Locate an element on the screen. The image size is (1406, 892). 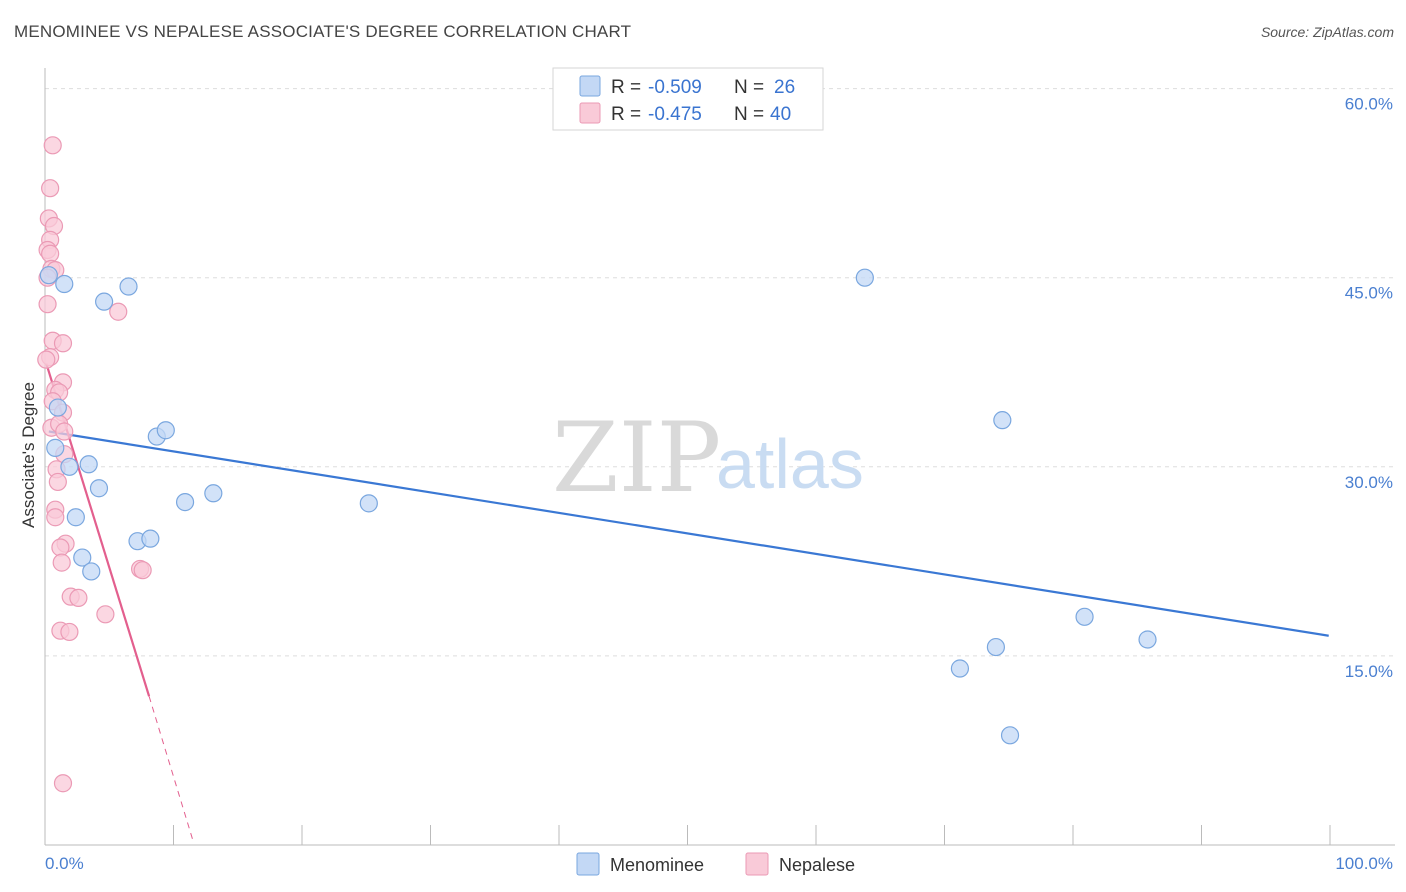
x-tick-label-end: 100.0% is located at coordinates (1364, 863).